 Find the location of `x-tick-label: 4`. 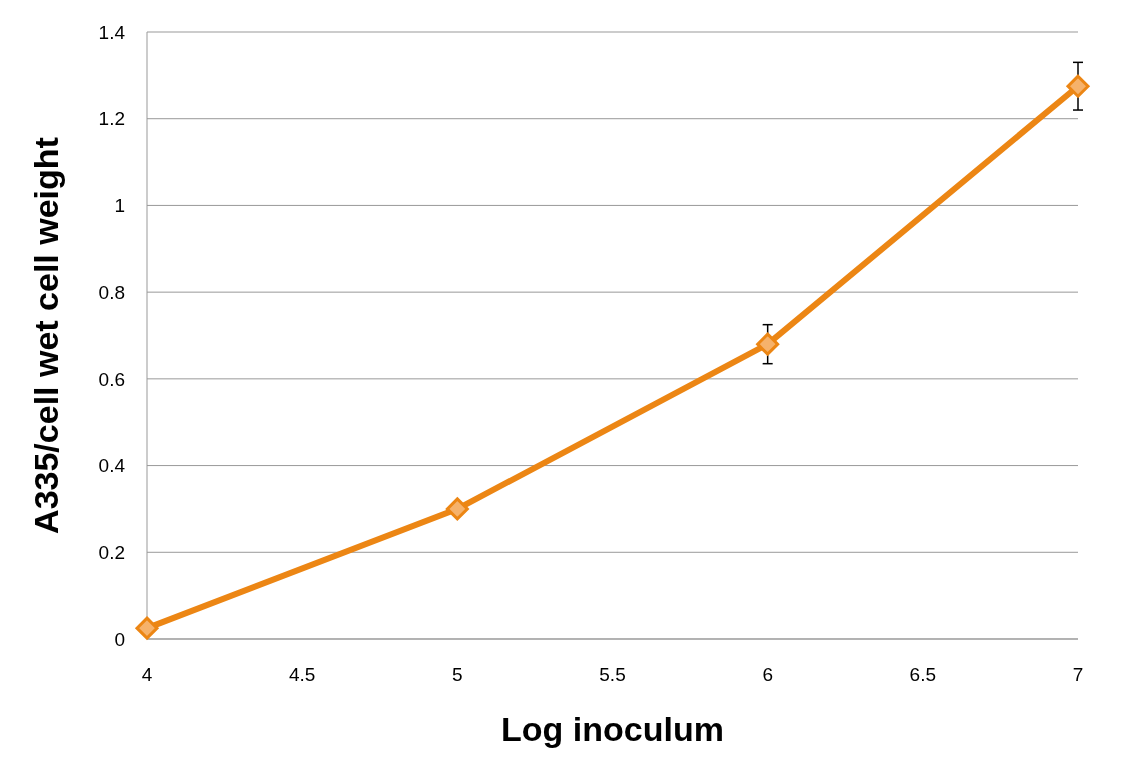

x-tick-label: 4 is located at coordinates (147, 674).